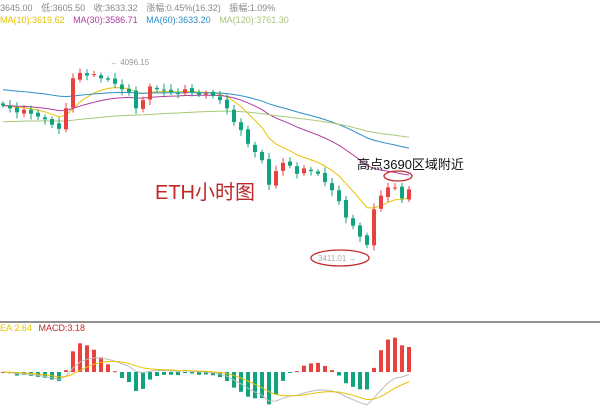 Image resolution: width=600 pixels, height=414 pixels. What do you see at coordinates (130, 62) in the screenshot?
I see `max-price-label: ← 4096.15` at bounding box center [130, 62].